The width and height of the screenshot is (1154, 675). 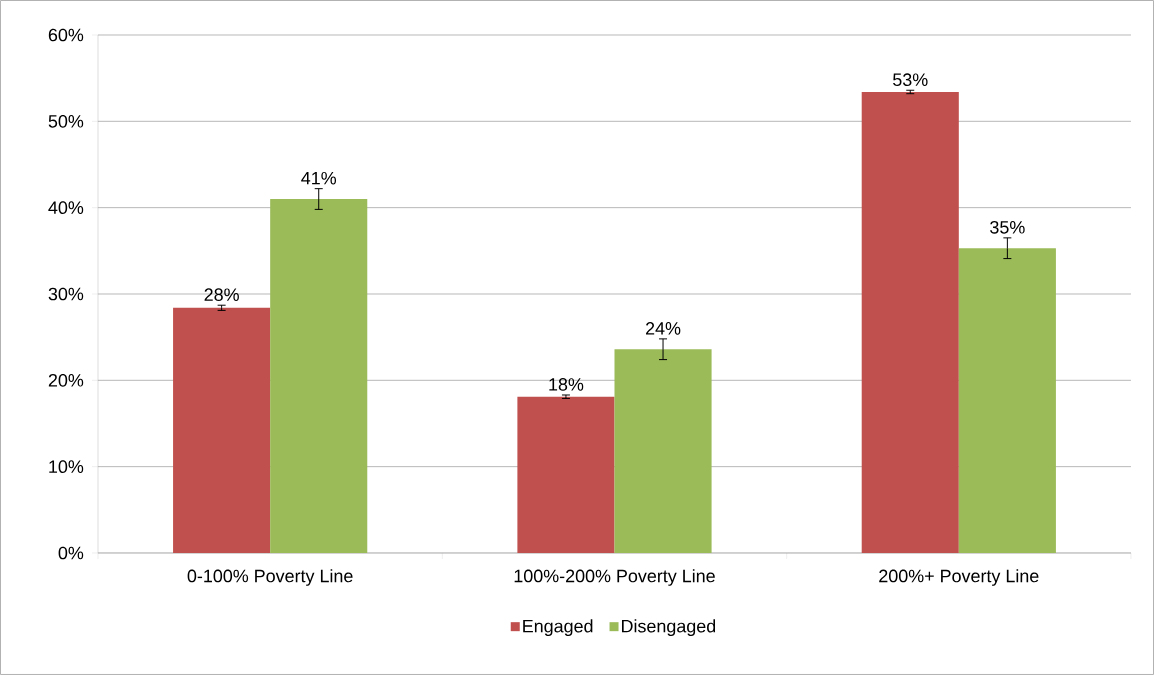 What do you see at coordinates (566, 384) in the screenshot?
I see `data-label: 18%` at bounding box center [566, 384].